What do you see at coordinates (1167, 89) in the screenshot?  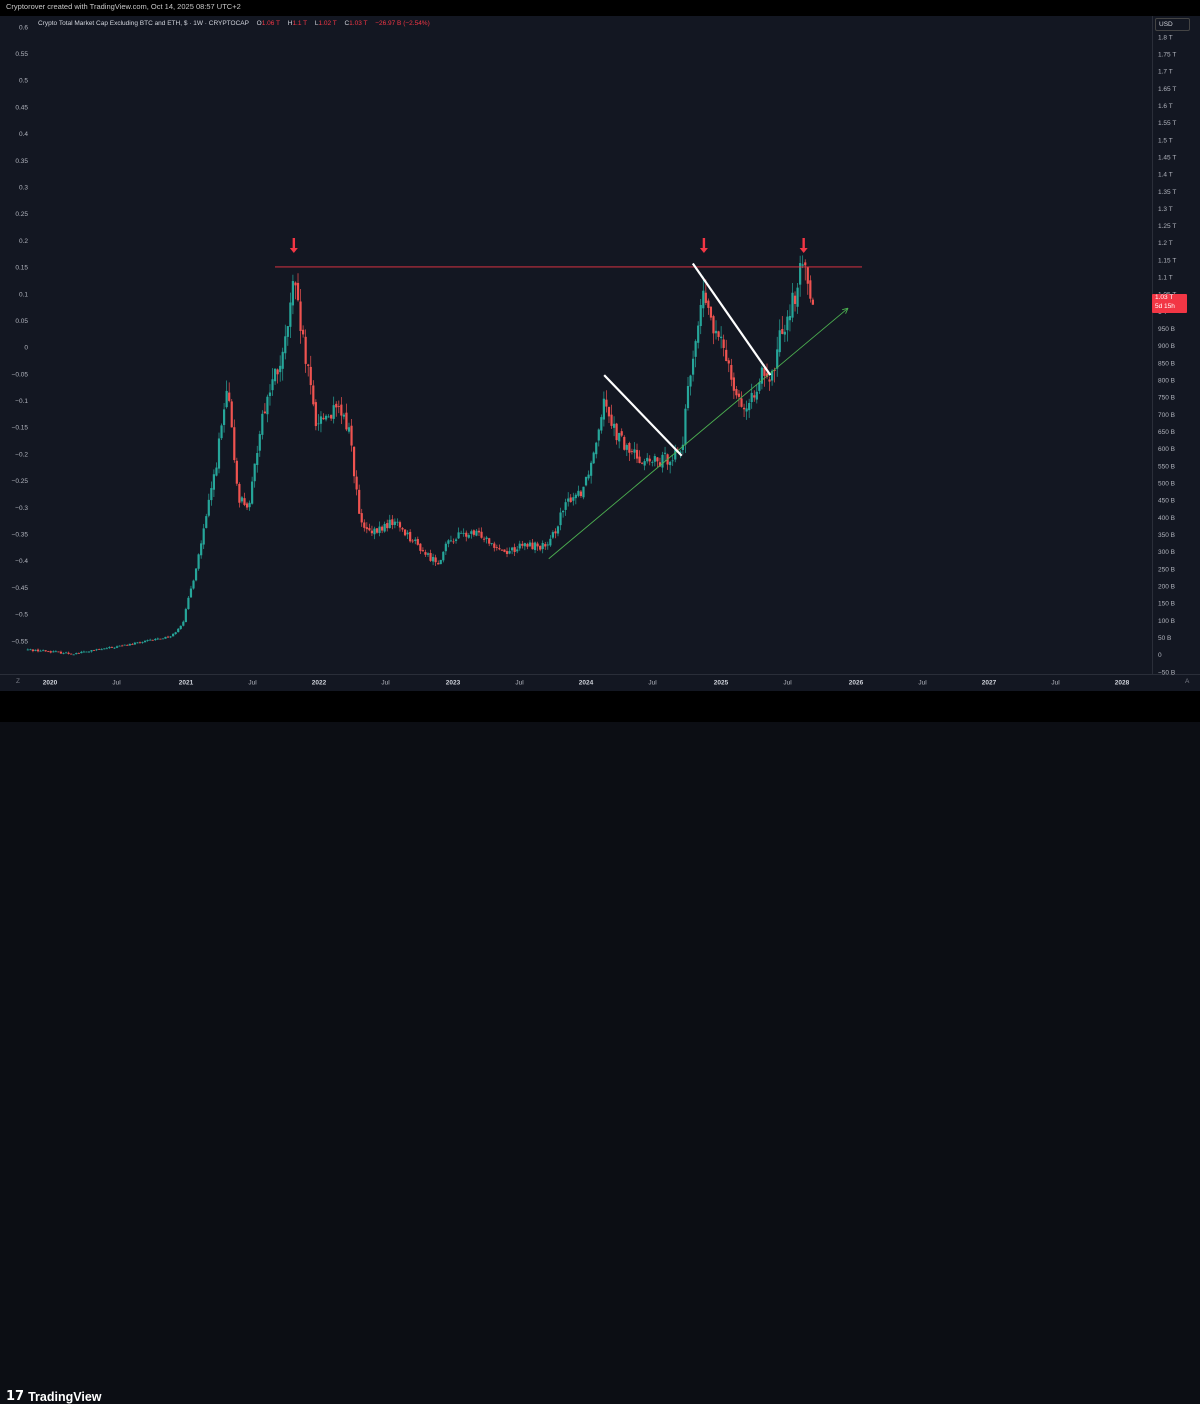 I see `right-axis-tick: 1.65 T` at bounding box center [1167, 89].